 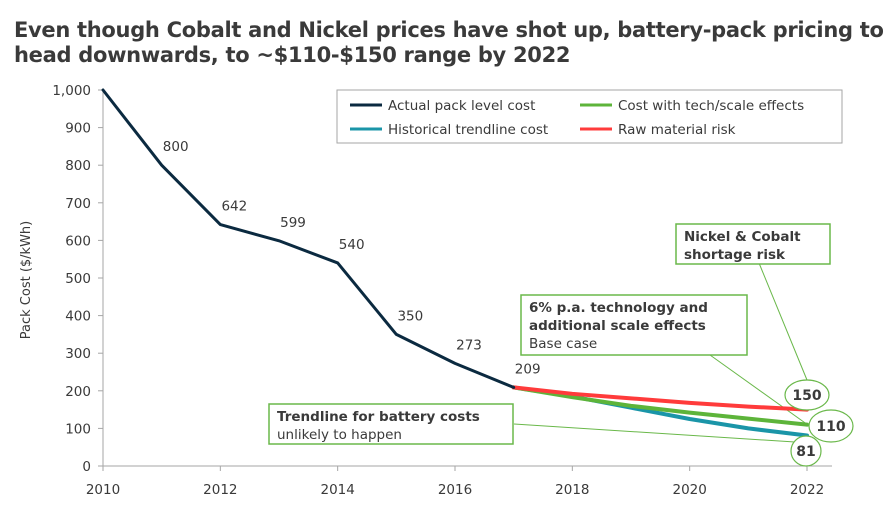 What do you see at coordinates (176, 147) in the screenshot?
I see `data-label: 800` at bounding box center [176, 147].